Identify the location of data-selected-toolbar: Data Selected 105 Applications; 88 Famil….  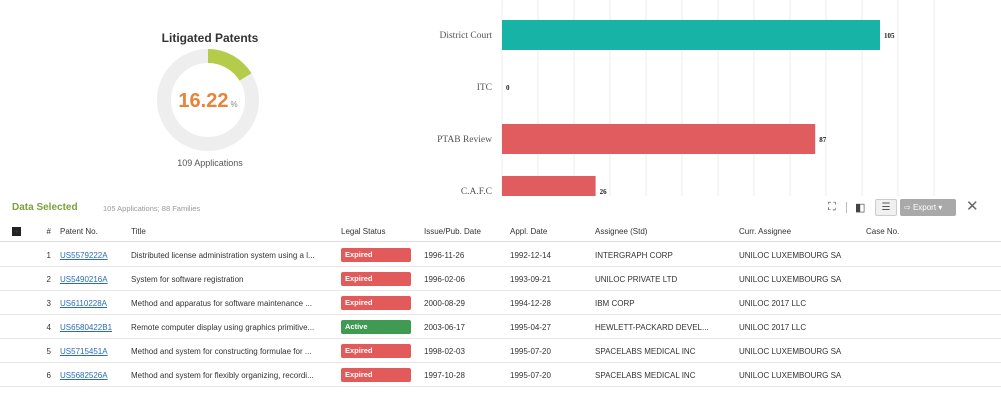
(500, 208).